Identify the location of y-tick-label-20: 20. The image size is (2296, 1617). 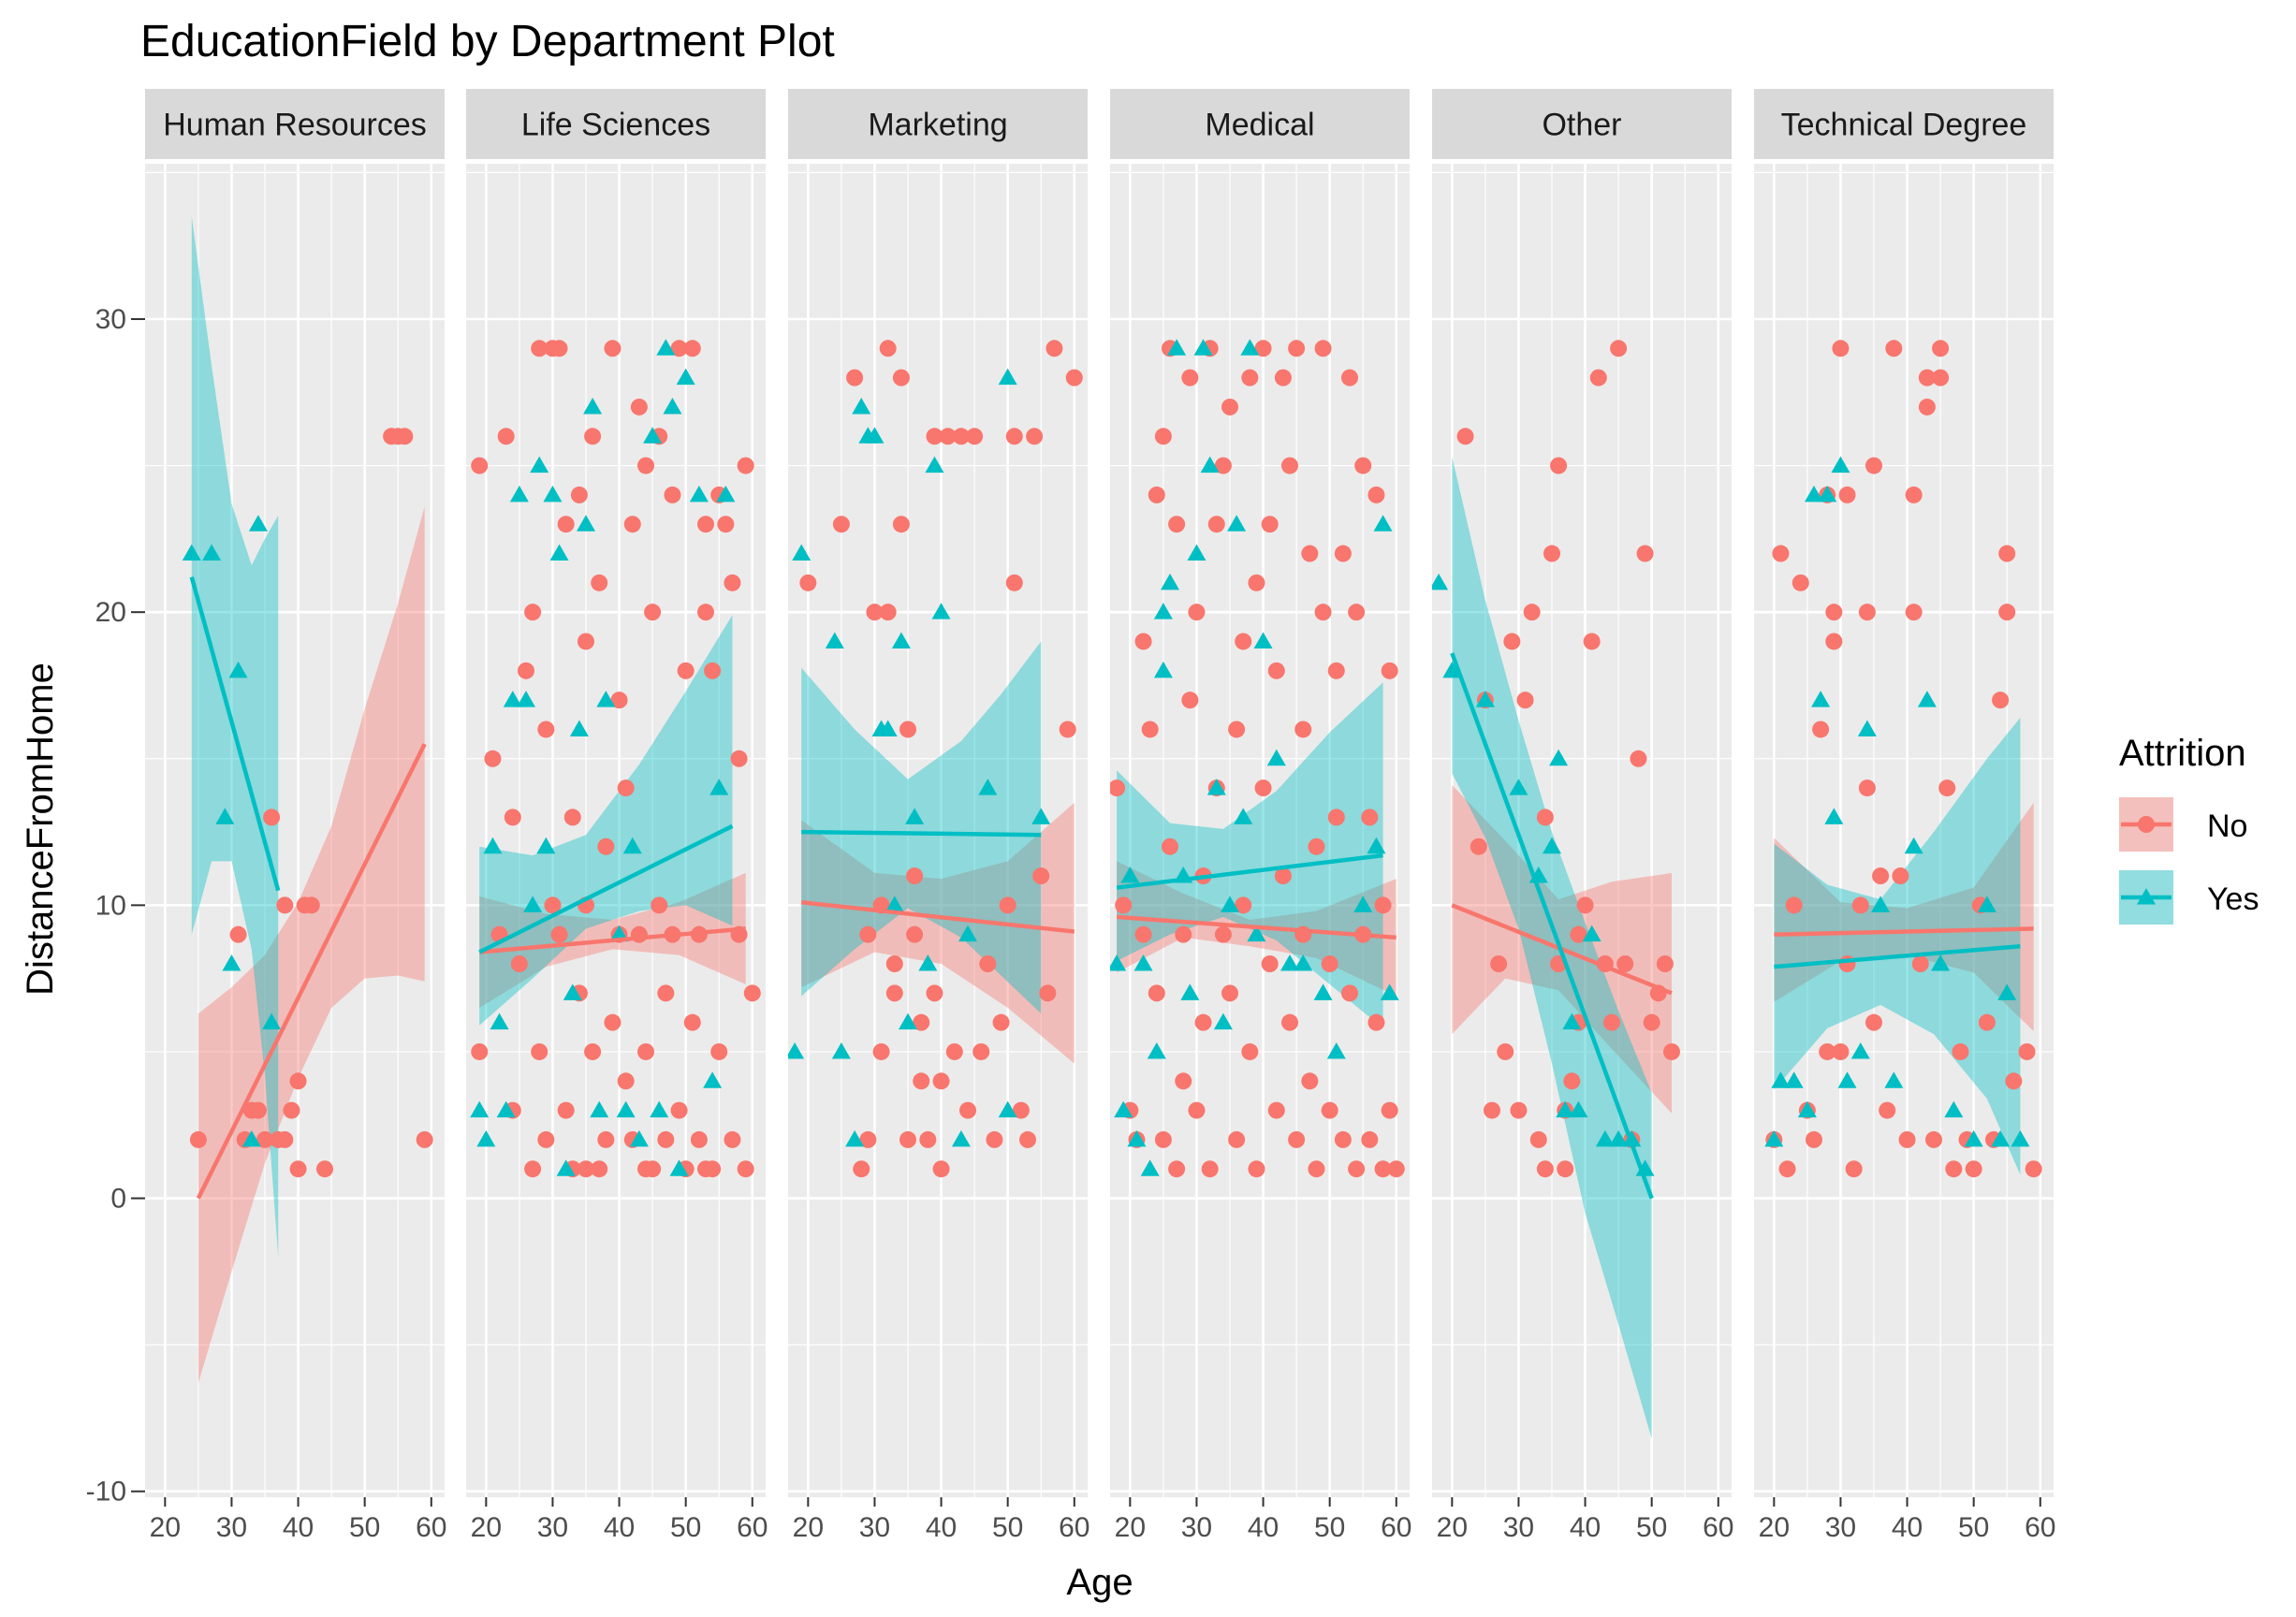
(111, 612).